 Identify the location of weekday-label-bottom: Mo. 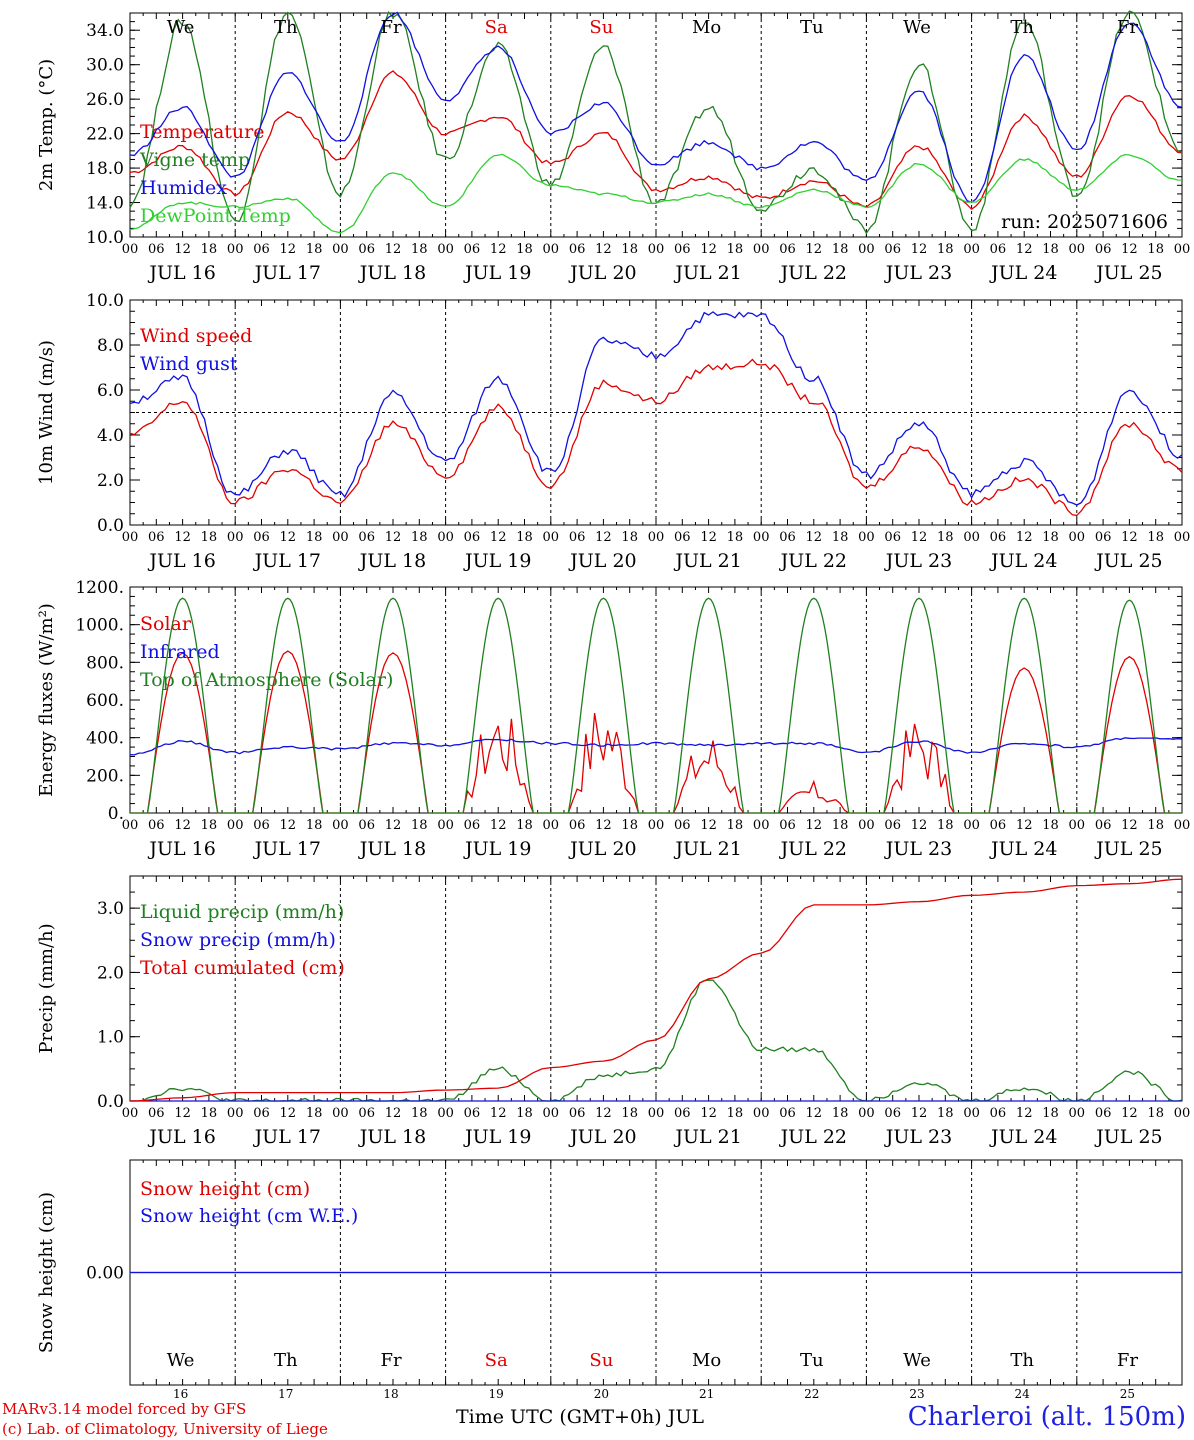
(706, 1360).